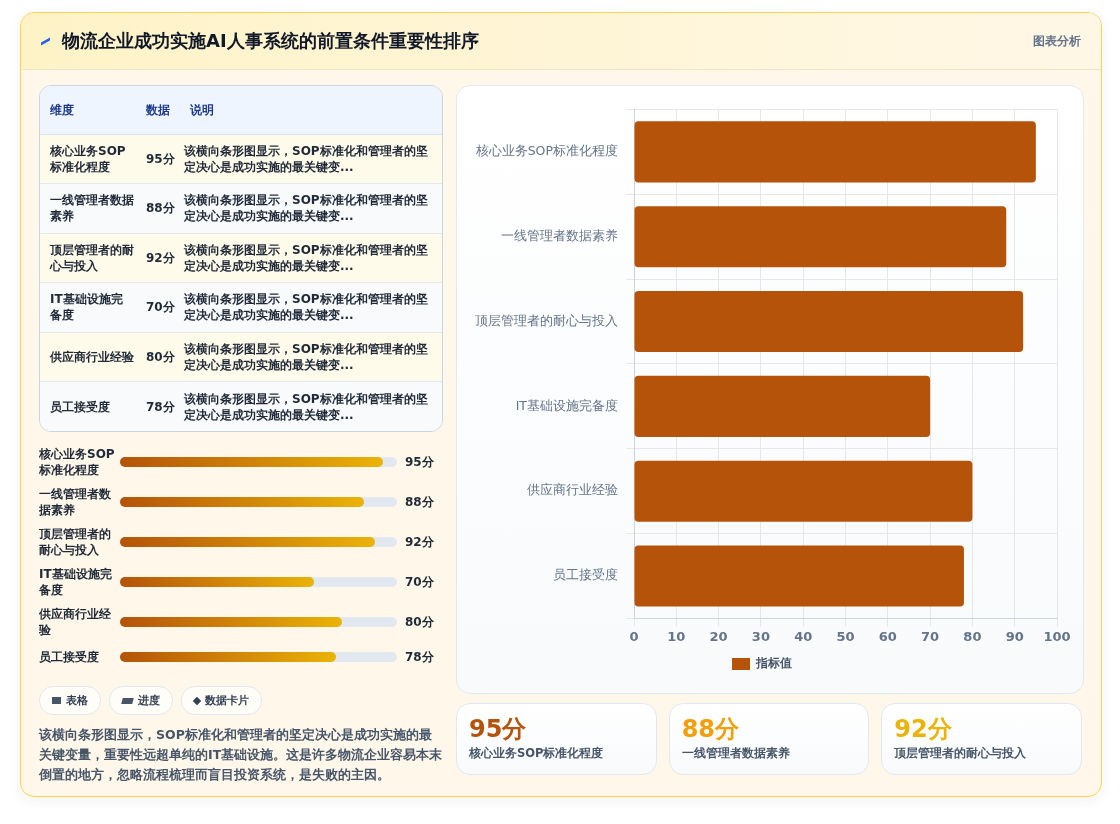  Describe the element at coordinates (1057, 636) in the screenshot. I see `x-tick-label: 100` at that location.